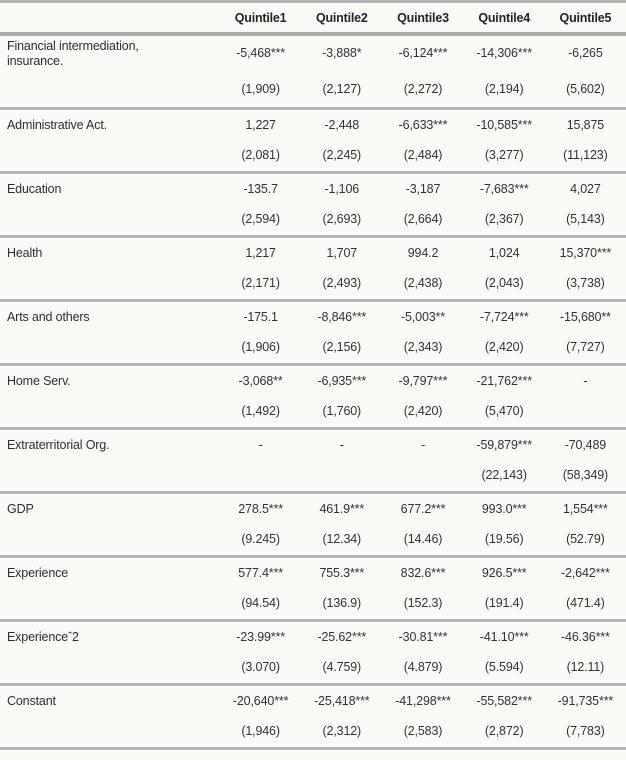 The image size is (626, 760). What do you see at coordinates (504, 731) in the screenshot?
I see `stderr-cell: (2,872)` at bounding box center [504, 731].